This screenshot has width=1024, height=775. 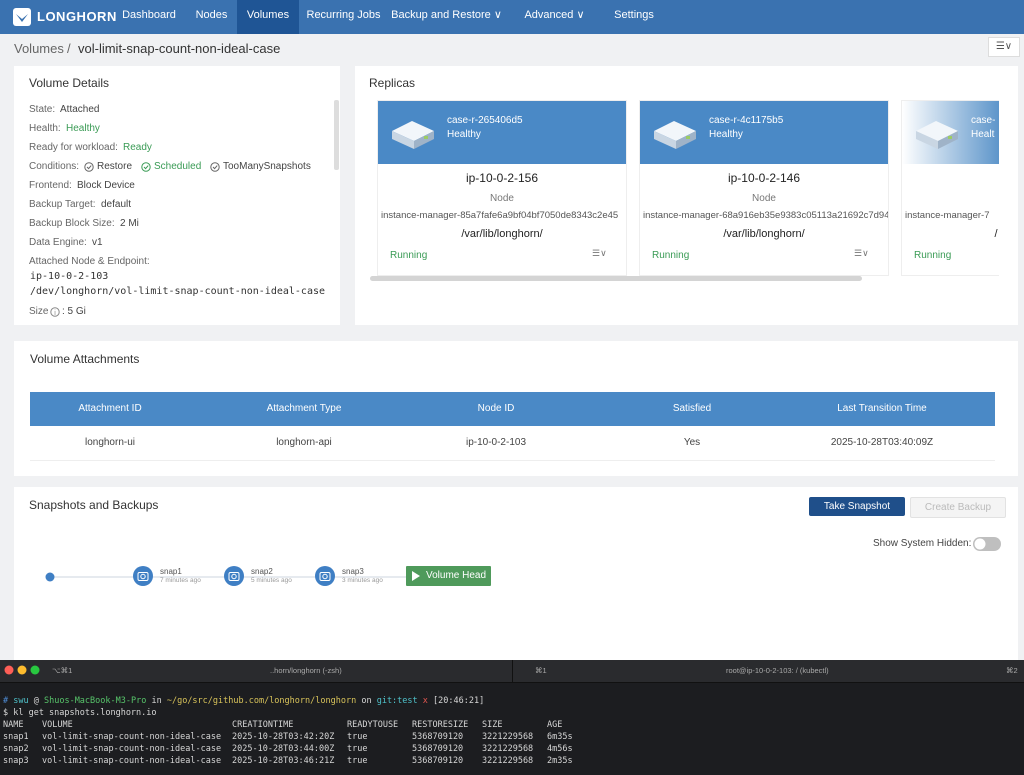 What do you see at coordinates (80, 109) in the screenshot?
I see `field-value: Attached` at bounding box center [80, 109].